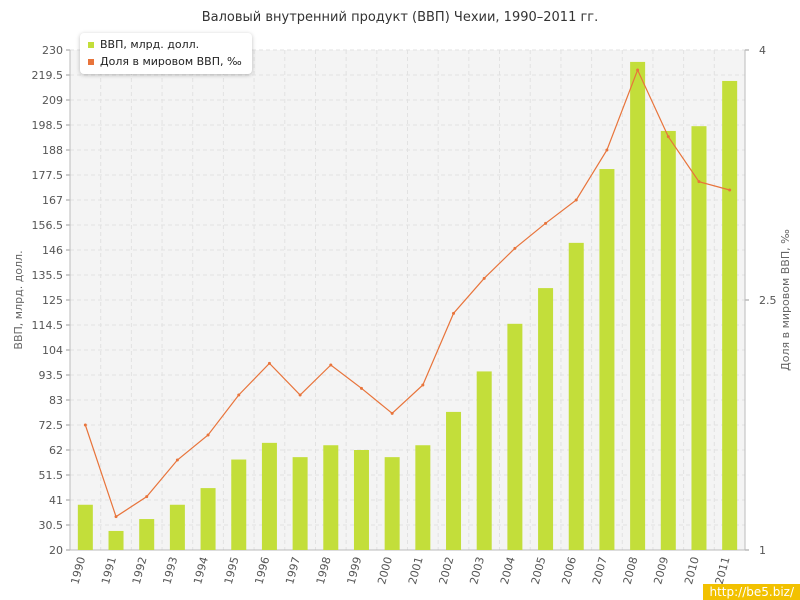  Describe the element at coordinates (730, 315) in the screenshot. I see `bar-gdp-2011` at that location.